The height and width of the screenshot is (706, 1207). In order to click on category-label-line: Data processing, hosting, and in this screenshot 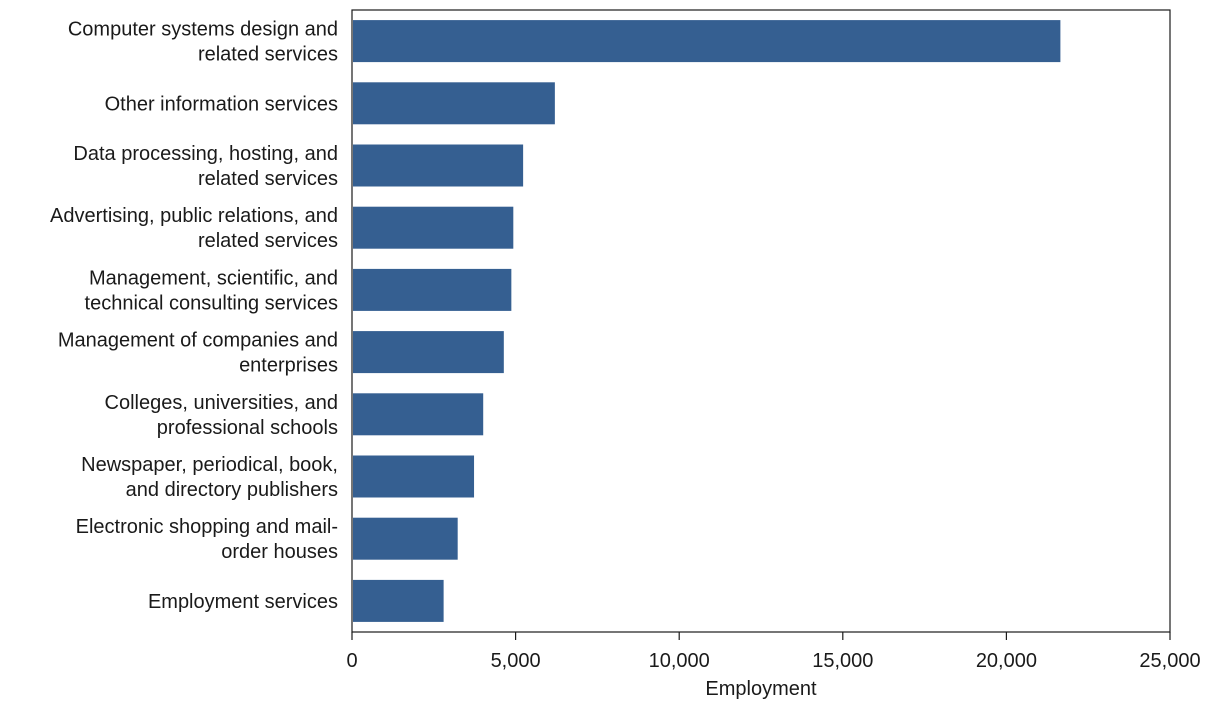, I will do `click(205, 154)`.